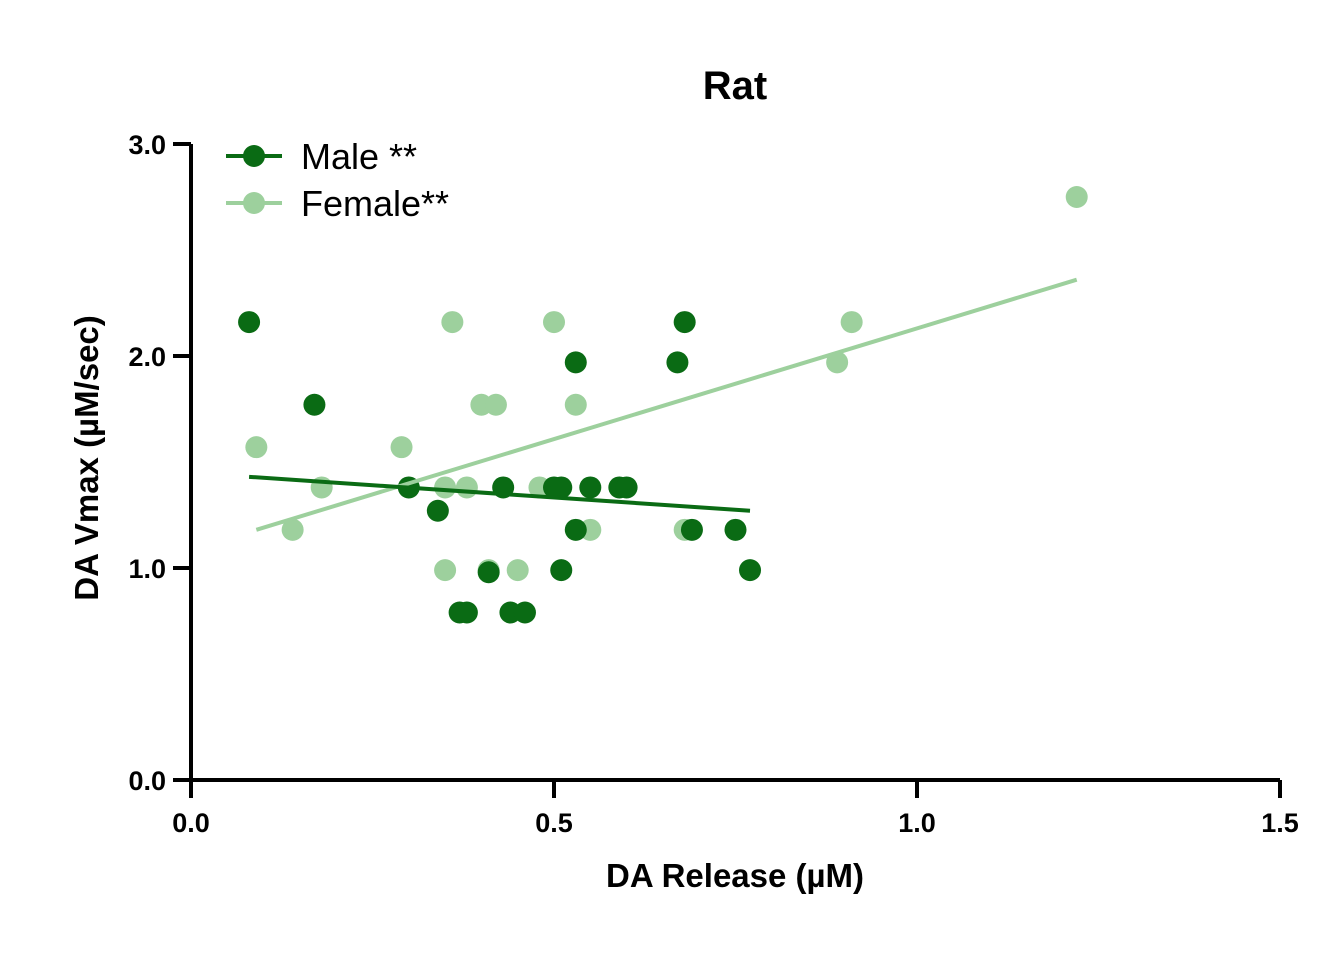  I want to click on x-tick-label: 1.5, so click(1280, 823).